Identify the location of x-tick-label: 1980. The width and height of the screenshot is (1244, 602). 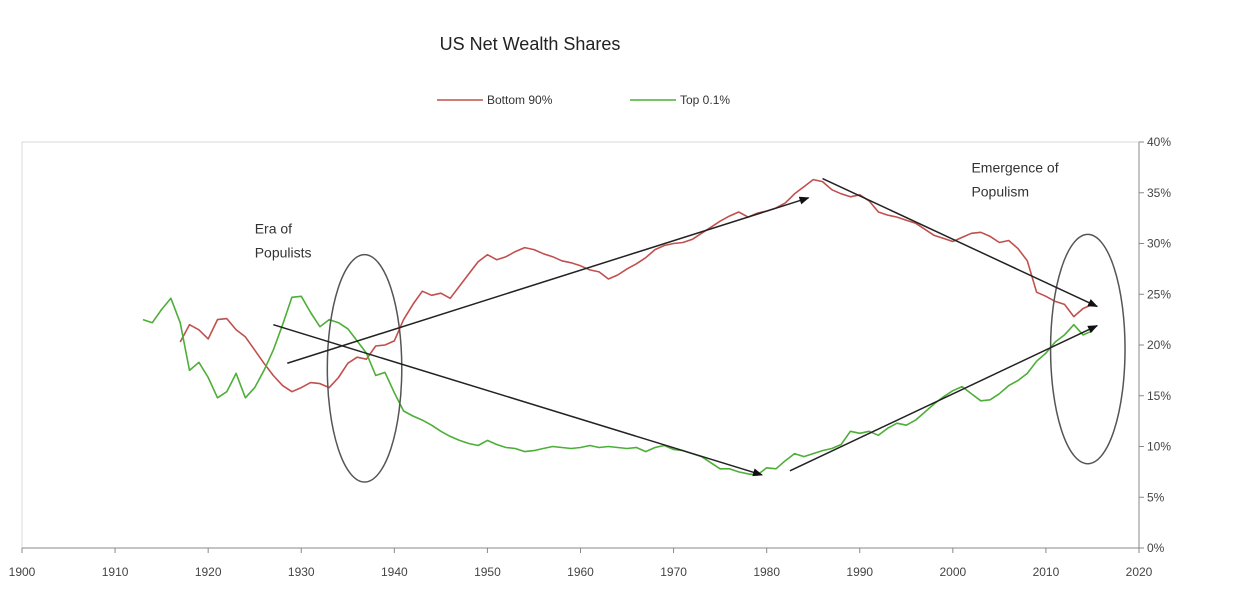
(766, 572).